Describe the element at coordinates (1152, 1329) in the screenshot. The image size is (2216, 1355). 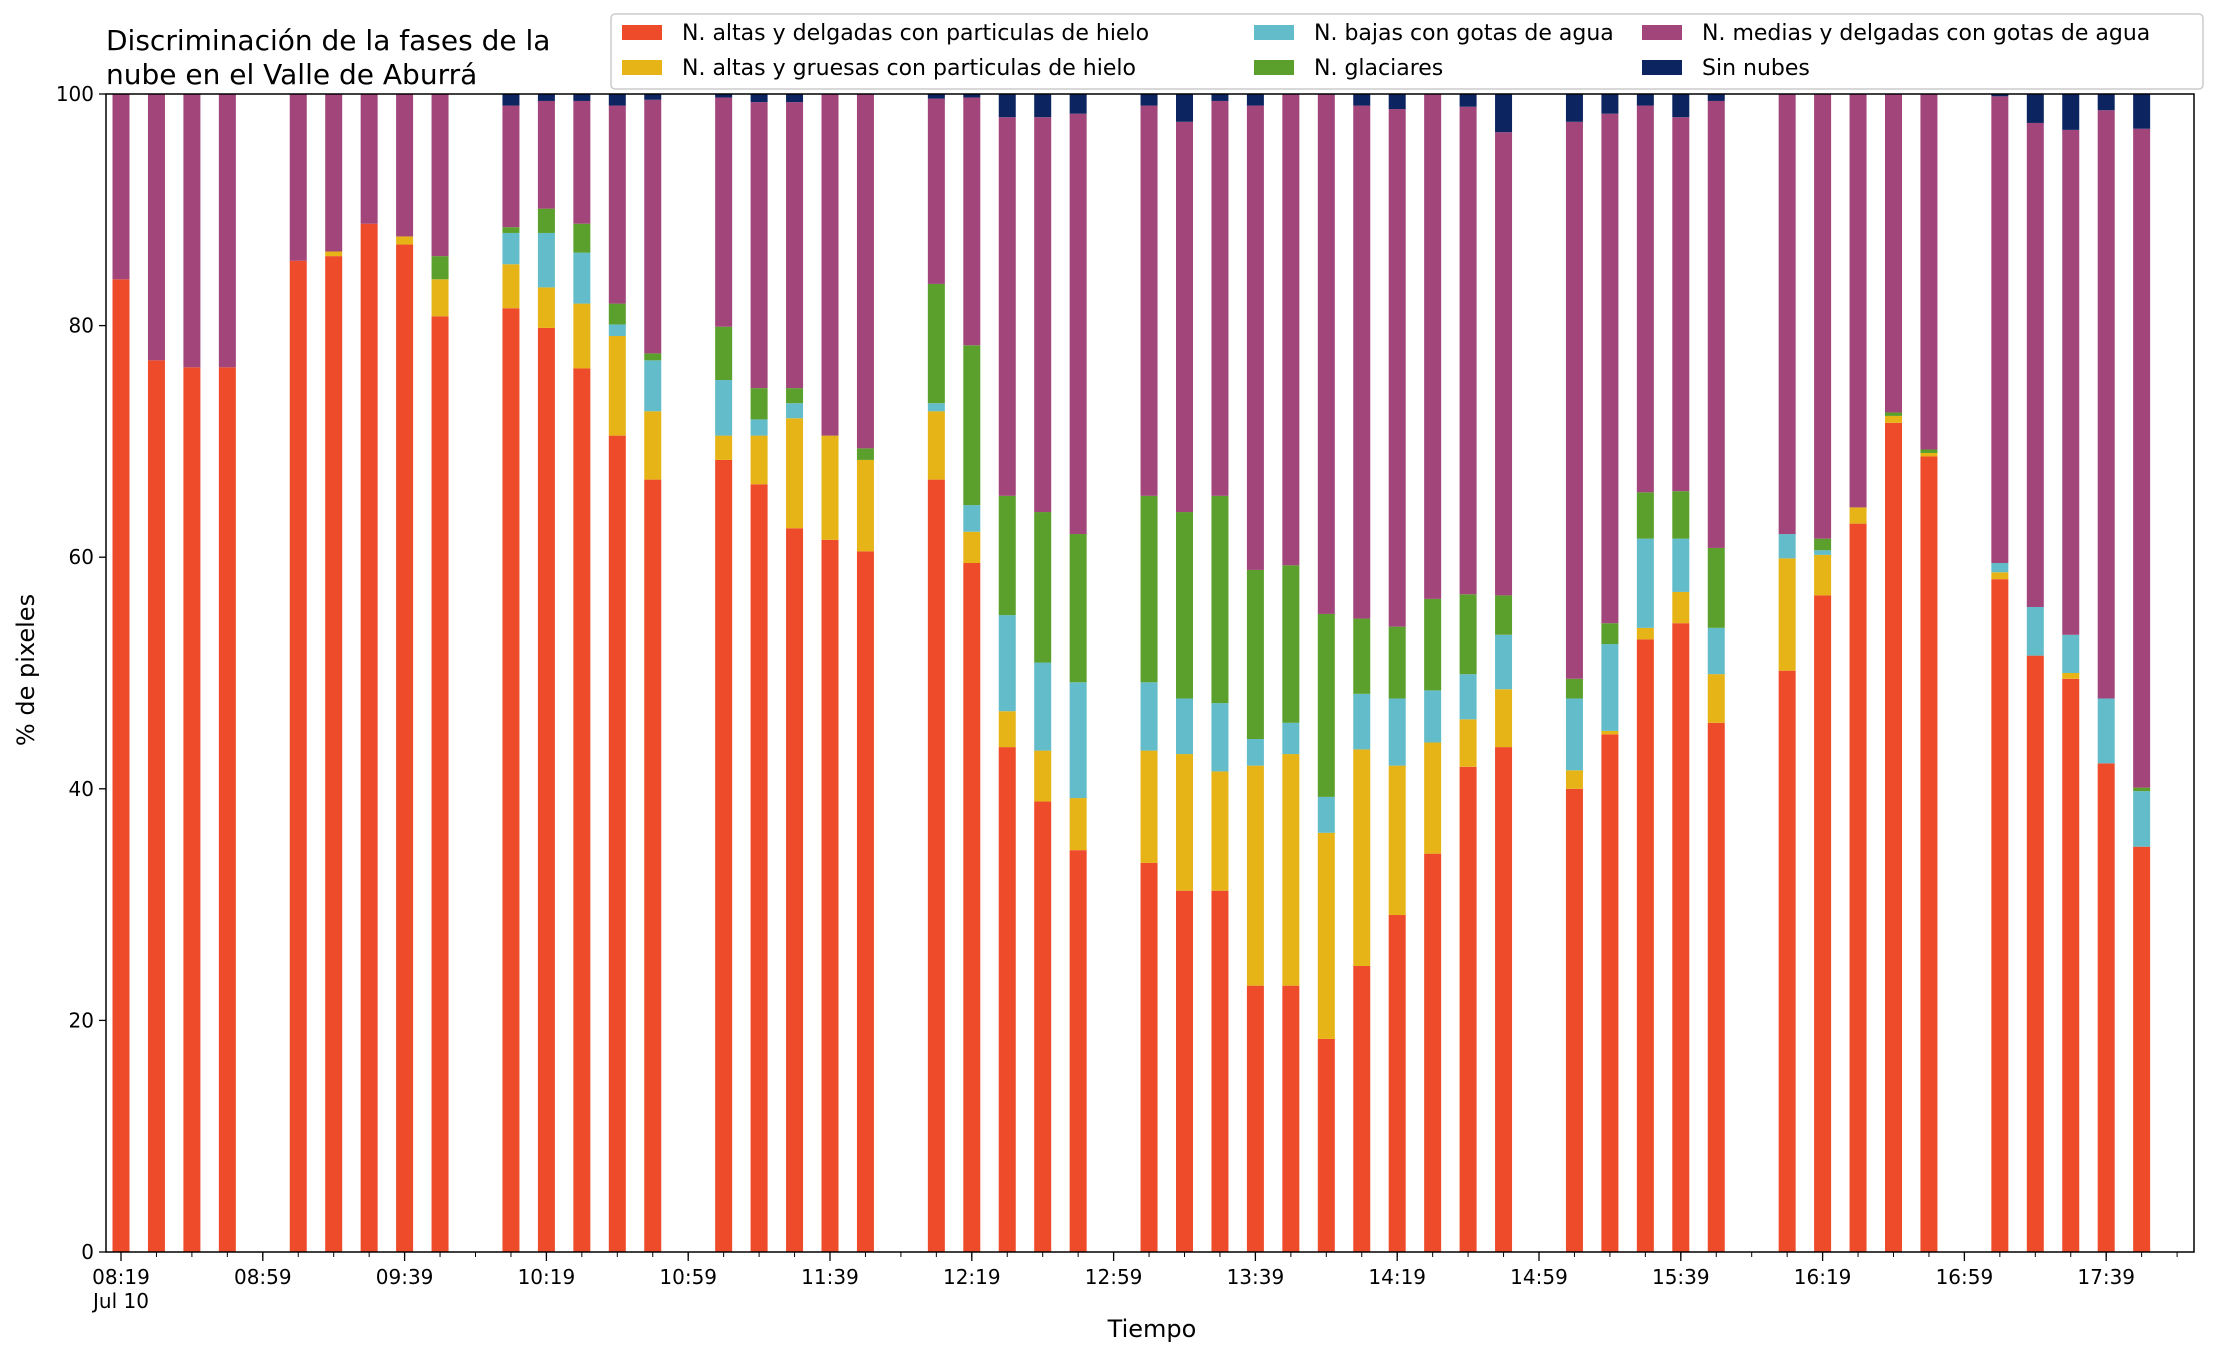
I see `x-axis-label: Tiempo` at that location.